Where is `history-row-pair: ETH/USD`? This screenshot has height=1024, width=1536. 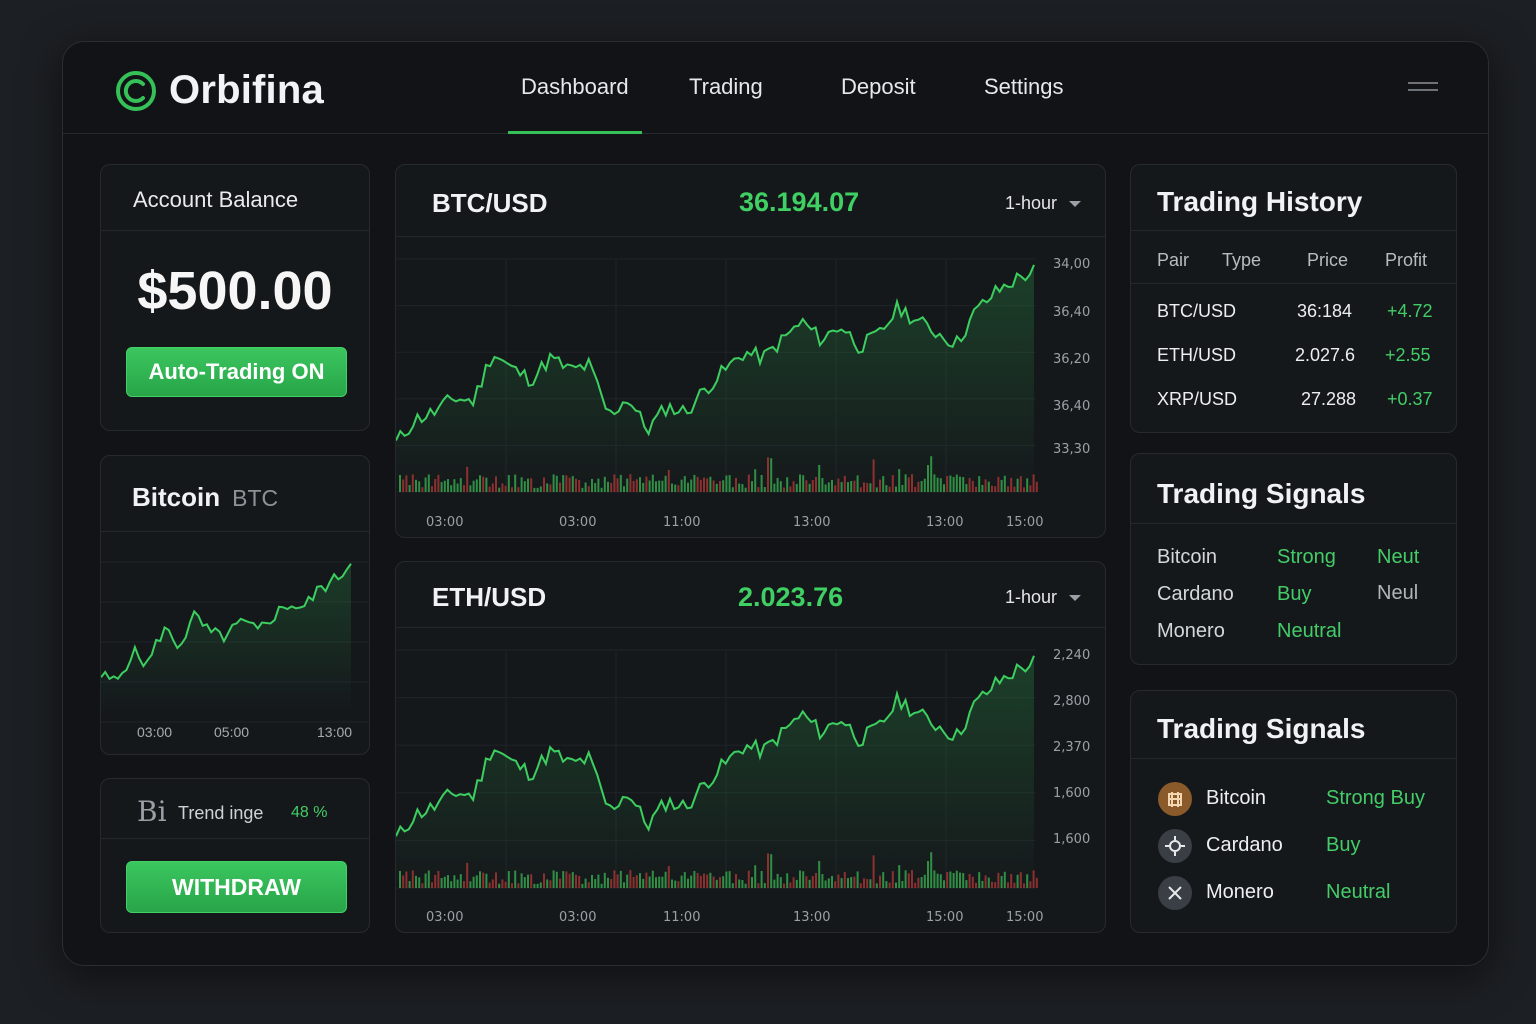
history-row-pair: ETH/USD is located at coordinates (1197, 355).